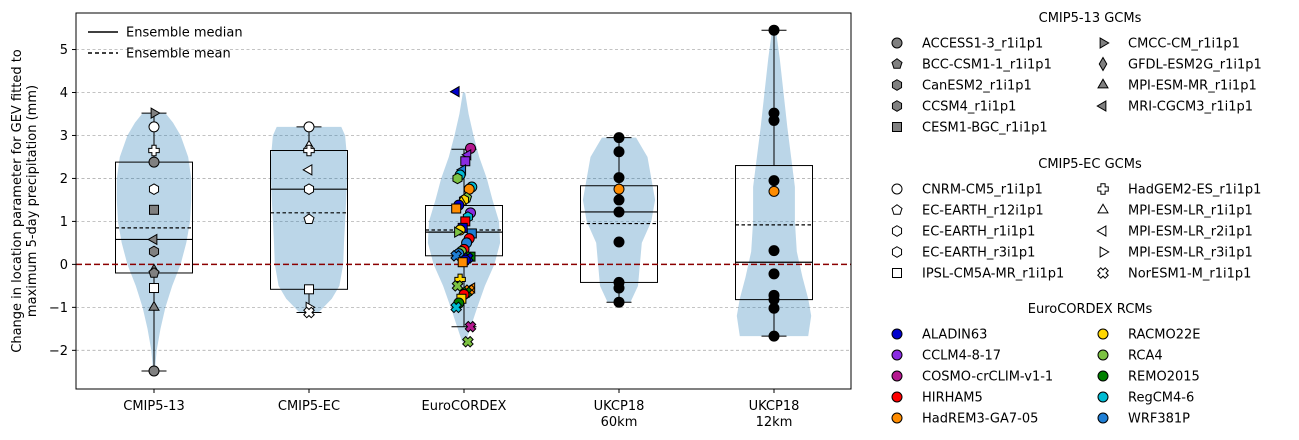 This screenshot has width=1299, height=440. I want to click on legend-item-label: HadREM3-GA7-05, so click(980, 419).